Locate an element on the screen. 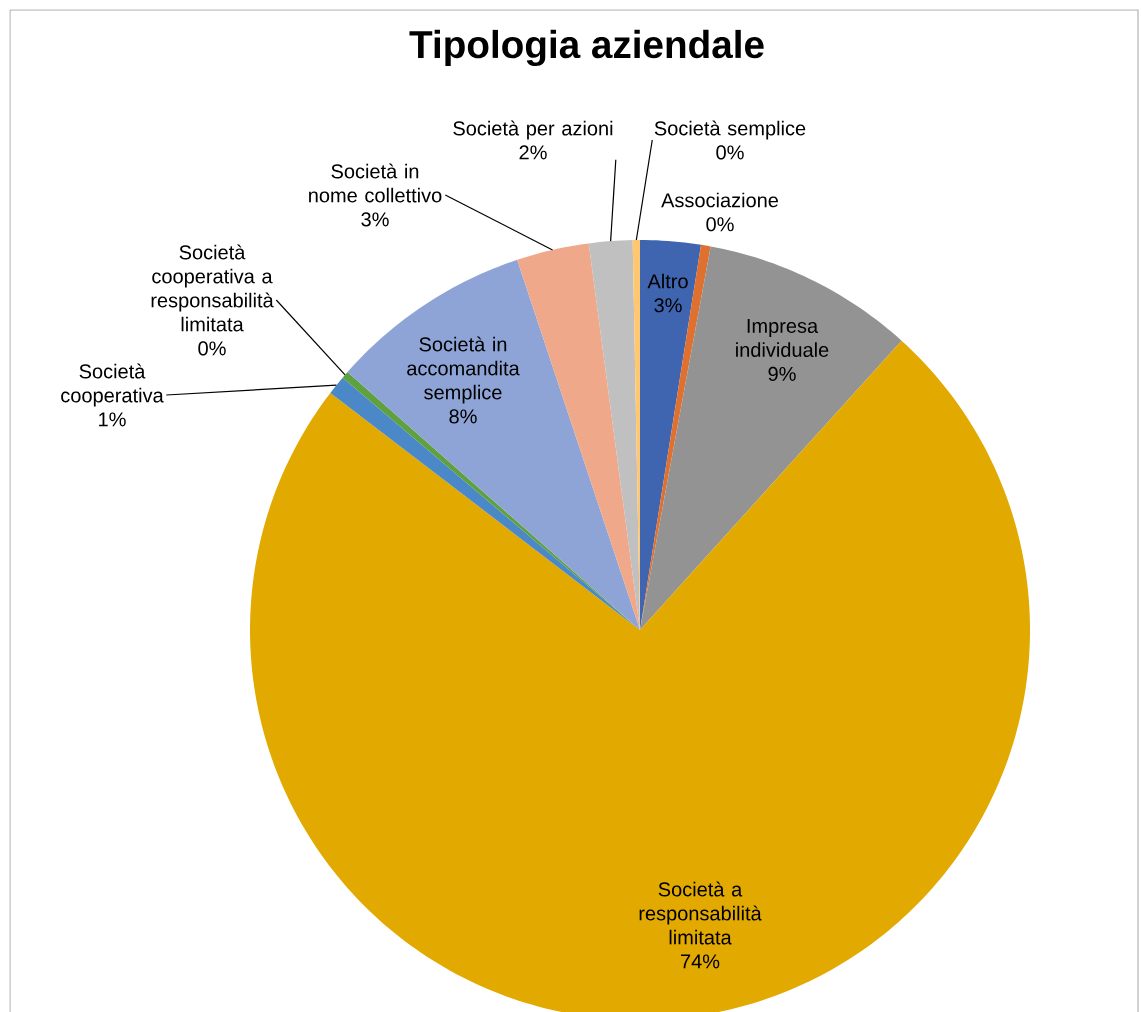  data-label: 8% is located at coordinates (463, 416).